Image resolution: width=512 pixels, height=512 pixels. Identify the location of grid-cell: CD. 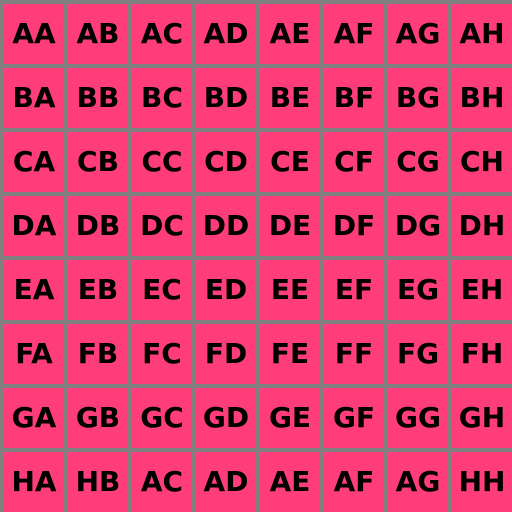
(226, 162).